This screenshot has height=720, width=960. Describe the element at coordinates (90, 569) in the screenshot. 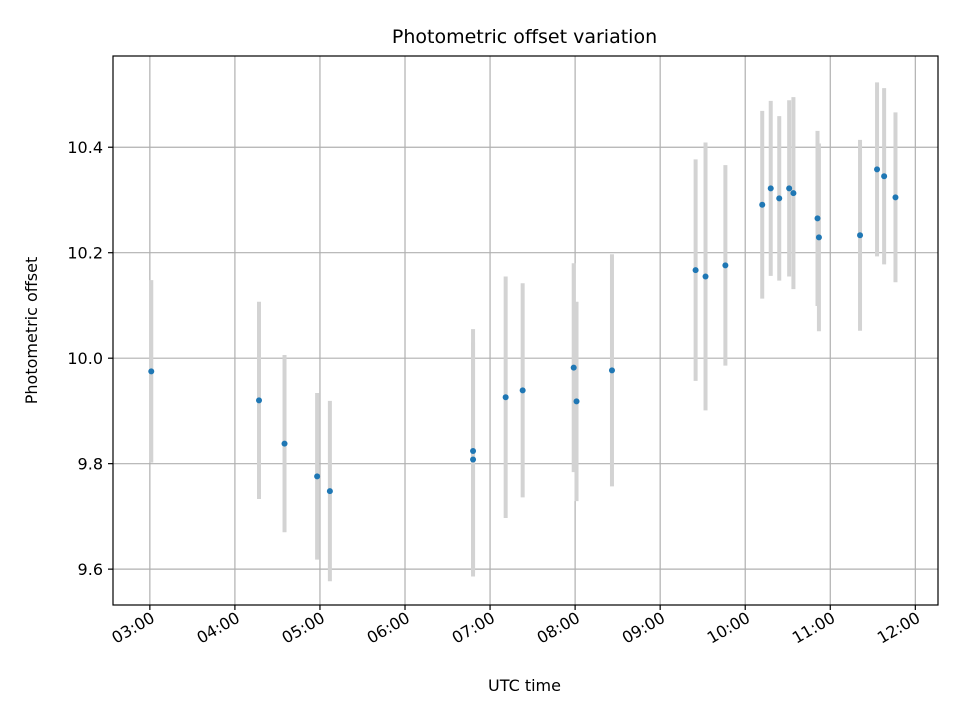

I see `y-tick-label: 9.6` at that location.